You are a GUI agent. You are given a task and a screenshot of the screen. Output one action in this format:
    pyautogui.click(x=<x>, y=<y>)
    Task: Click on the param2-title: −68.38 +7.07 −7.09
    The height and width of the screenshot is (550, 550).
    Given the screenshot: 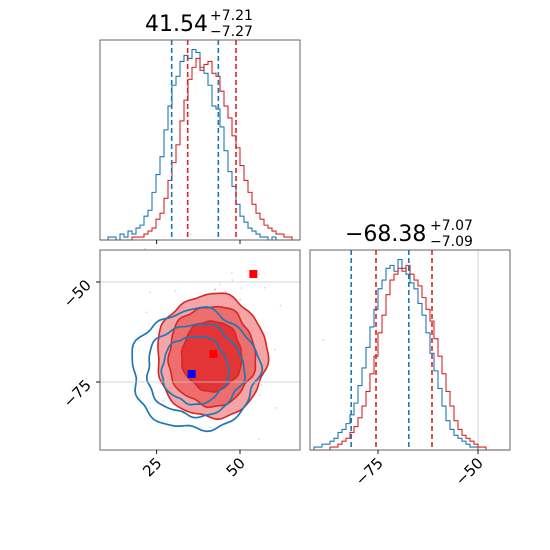 What is the action you would take?
    pyautogui.click(x=409, y=234)
    